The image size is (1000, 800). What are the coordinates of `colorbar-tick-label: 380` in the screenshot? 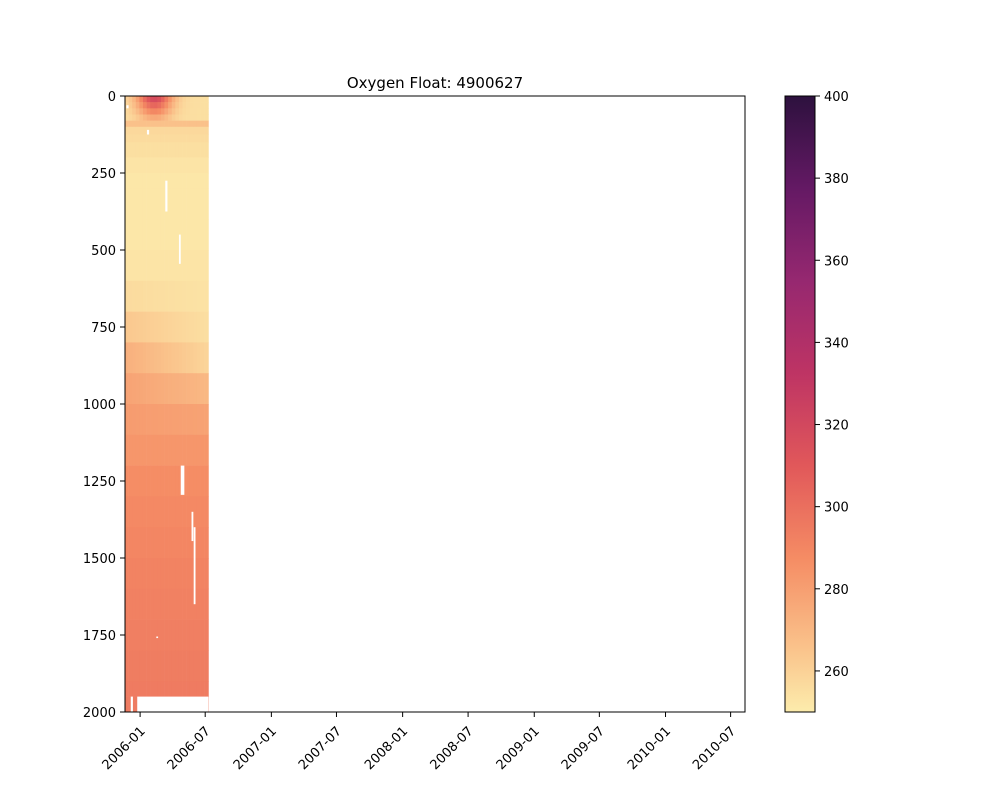 It's located at (836, 179).